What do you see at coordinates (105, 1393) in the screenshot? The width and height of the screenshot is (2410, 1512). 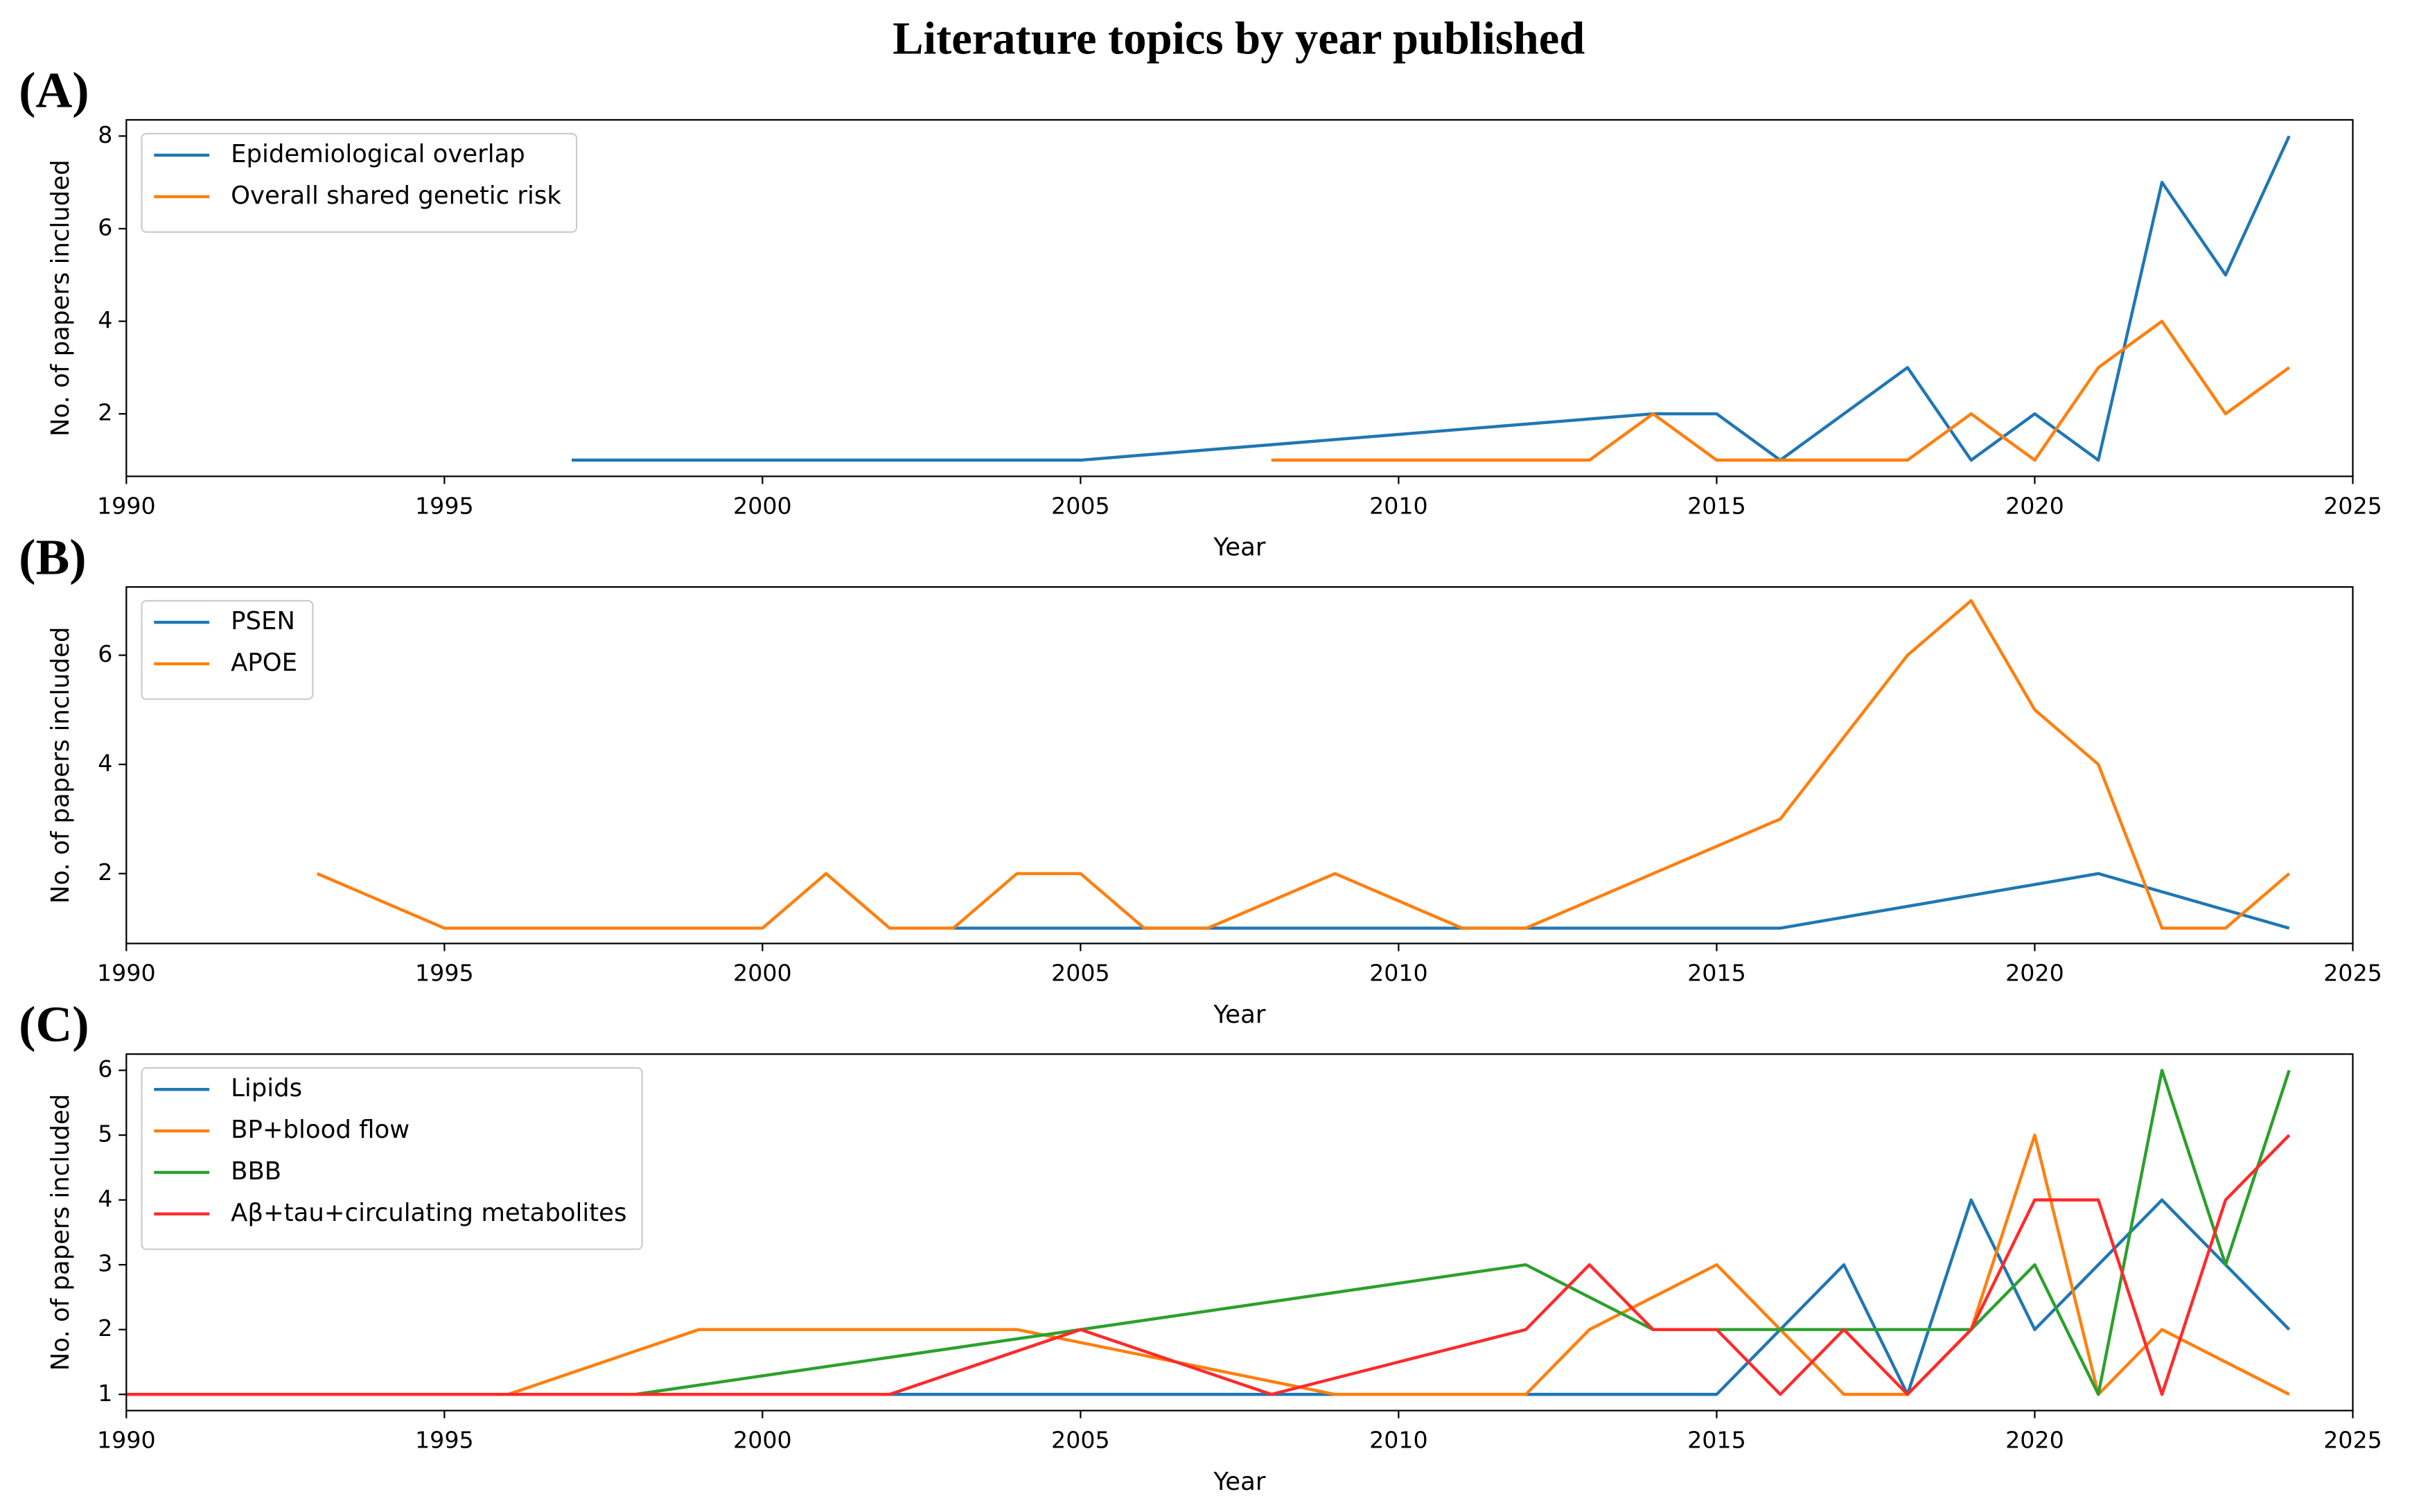 I see `y-tick-label: 1` at bounding box center [105, 1393].